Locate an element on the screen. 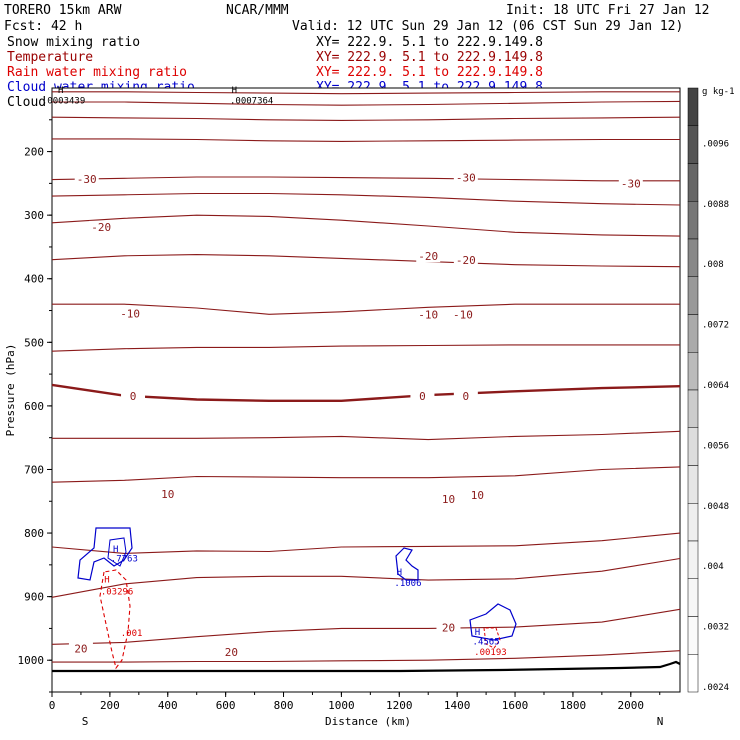  x-tick-label: 400 is located at coordinates (168, 705).